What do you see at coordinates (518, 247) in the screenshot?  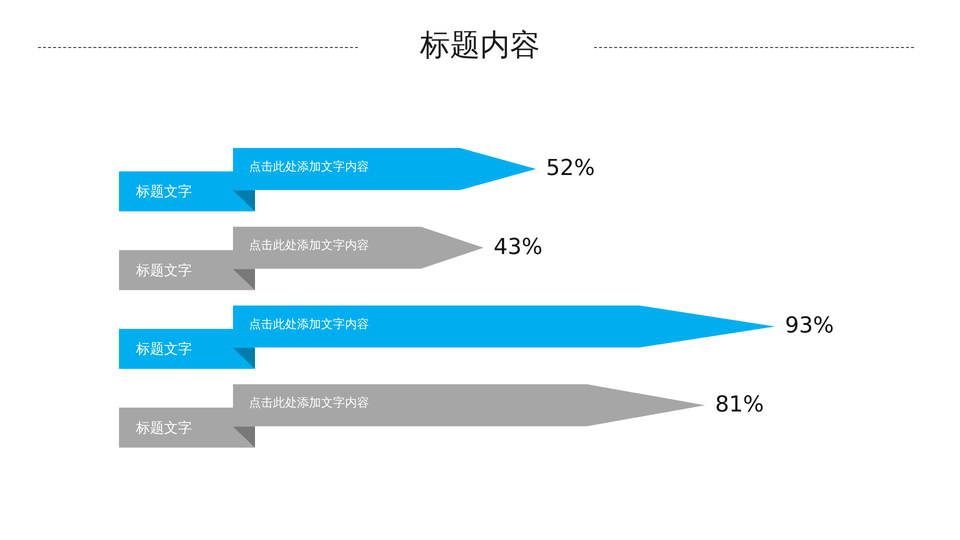 I see `data-label: 43%` at bounding box center [518, 247].